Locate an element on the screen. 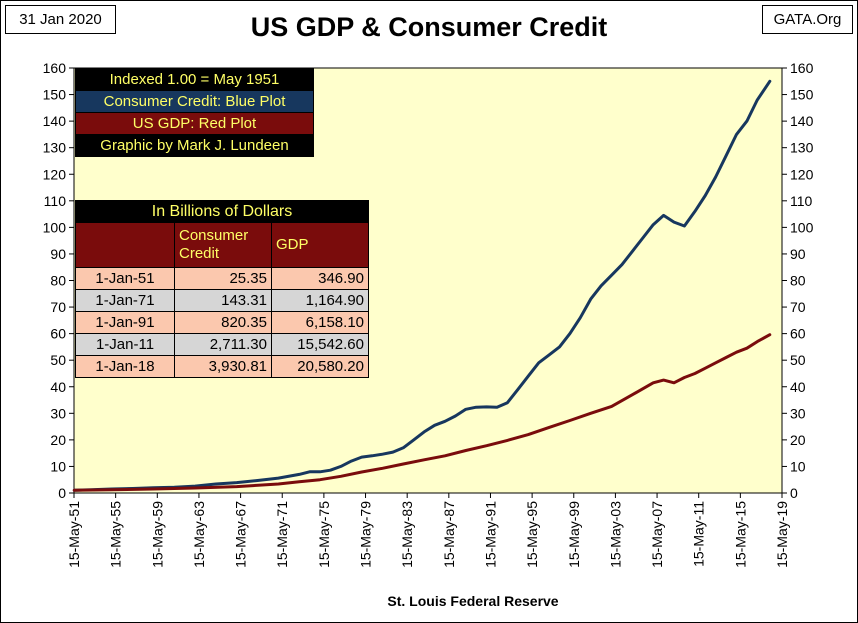  x-tick-label: 15-May-11 is located at coordinates (699, 534).